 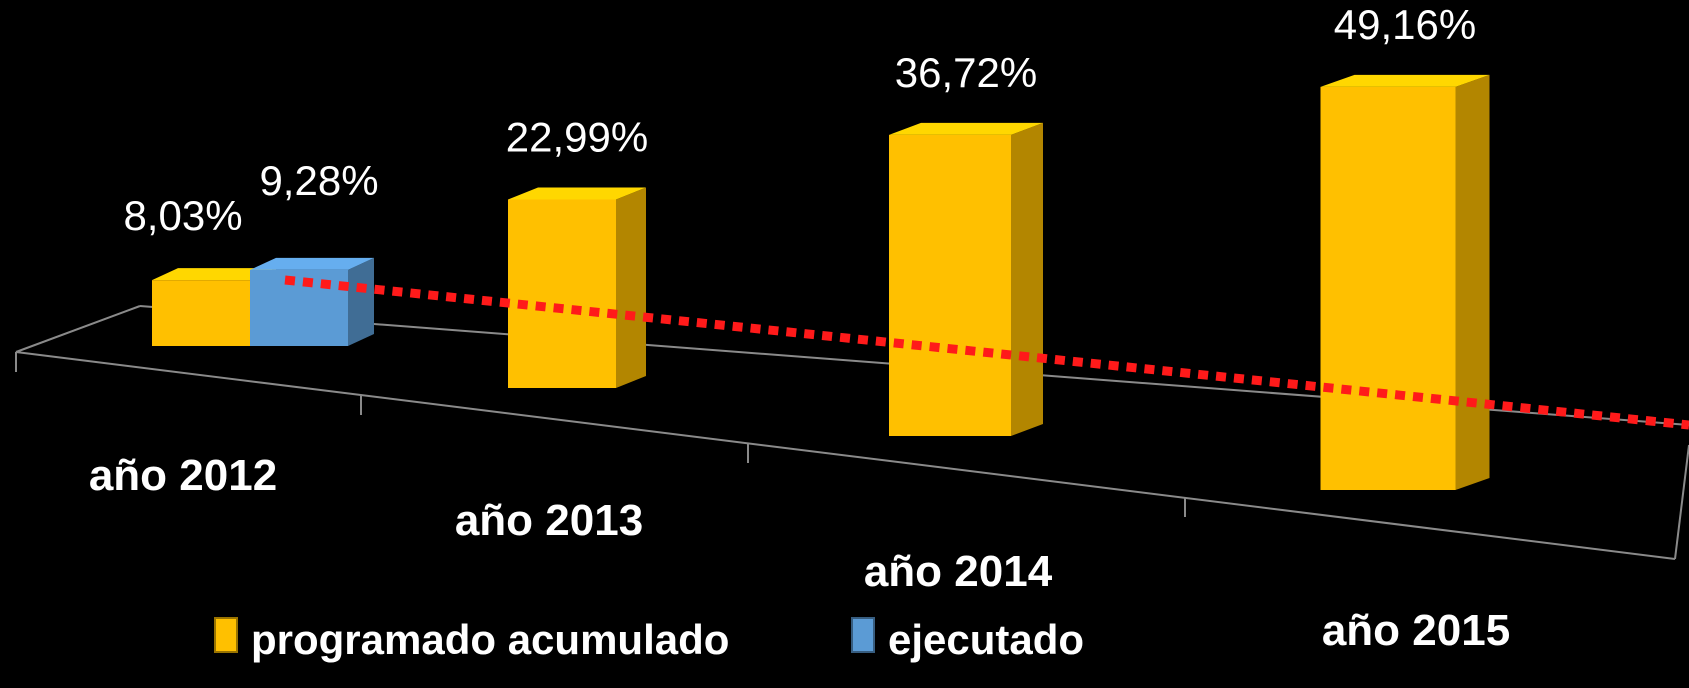 I want to click on legend-label: programado acumulado, so click(x=490, y=639).